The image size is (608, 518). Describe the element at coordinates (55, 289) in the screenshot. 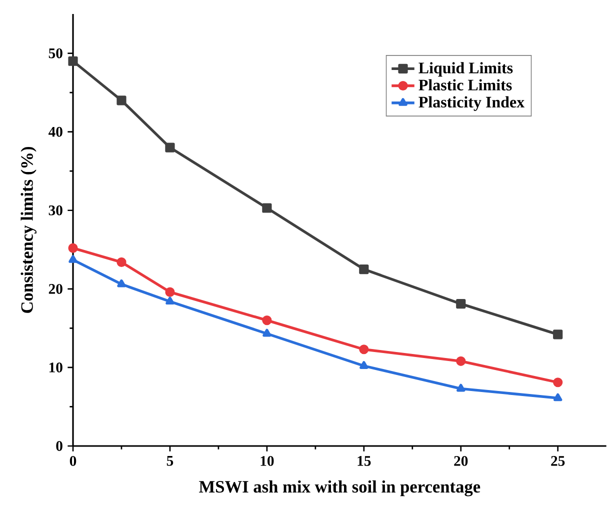

I see `y-tick-label: 20` at that location.